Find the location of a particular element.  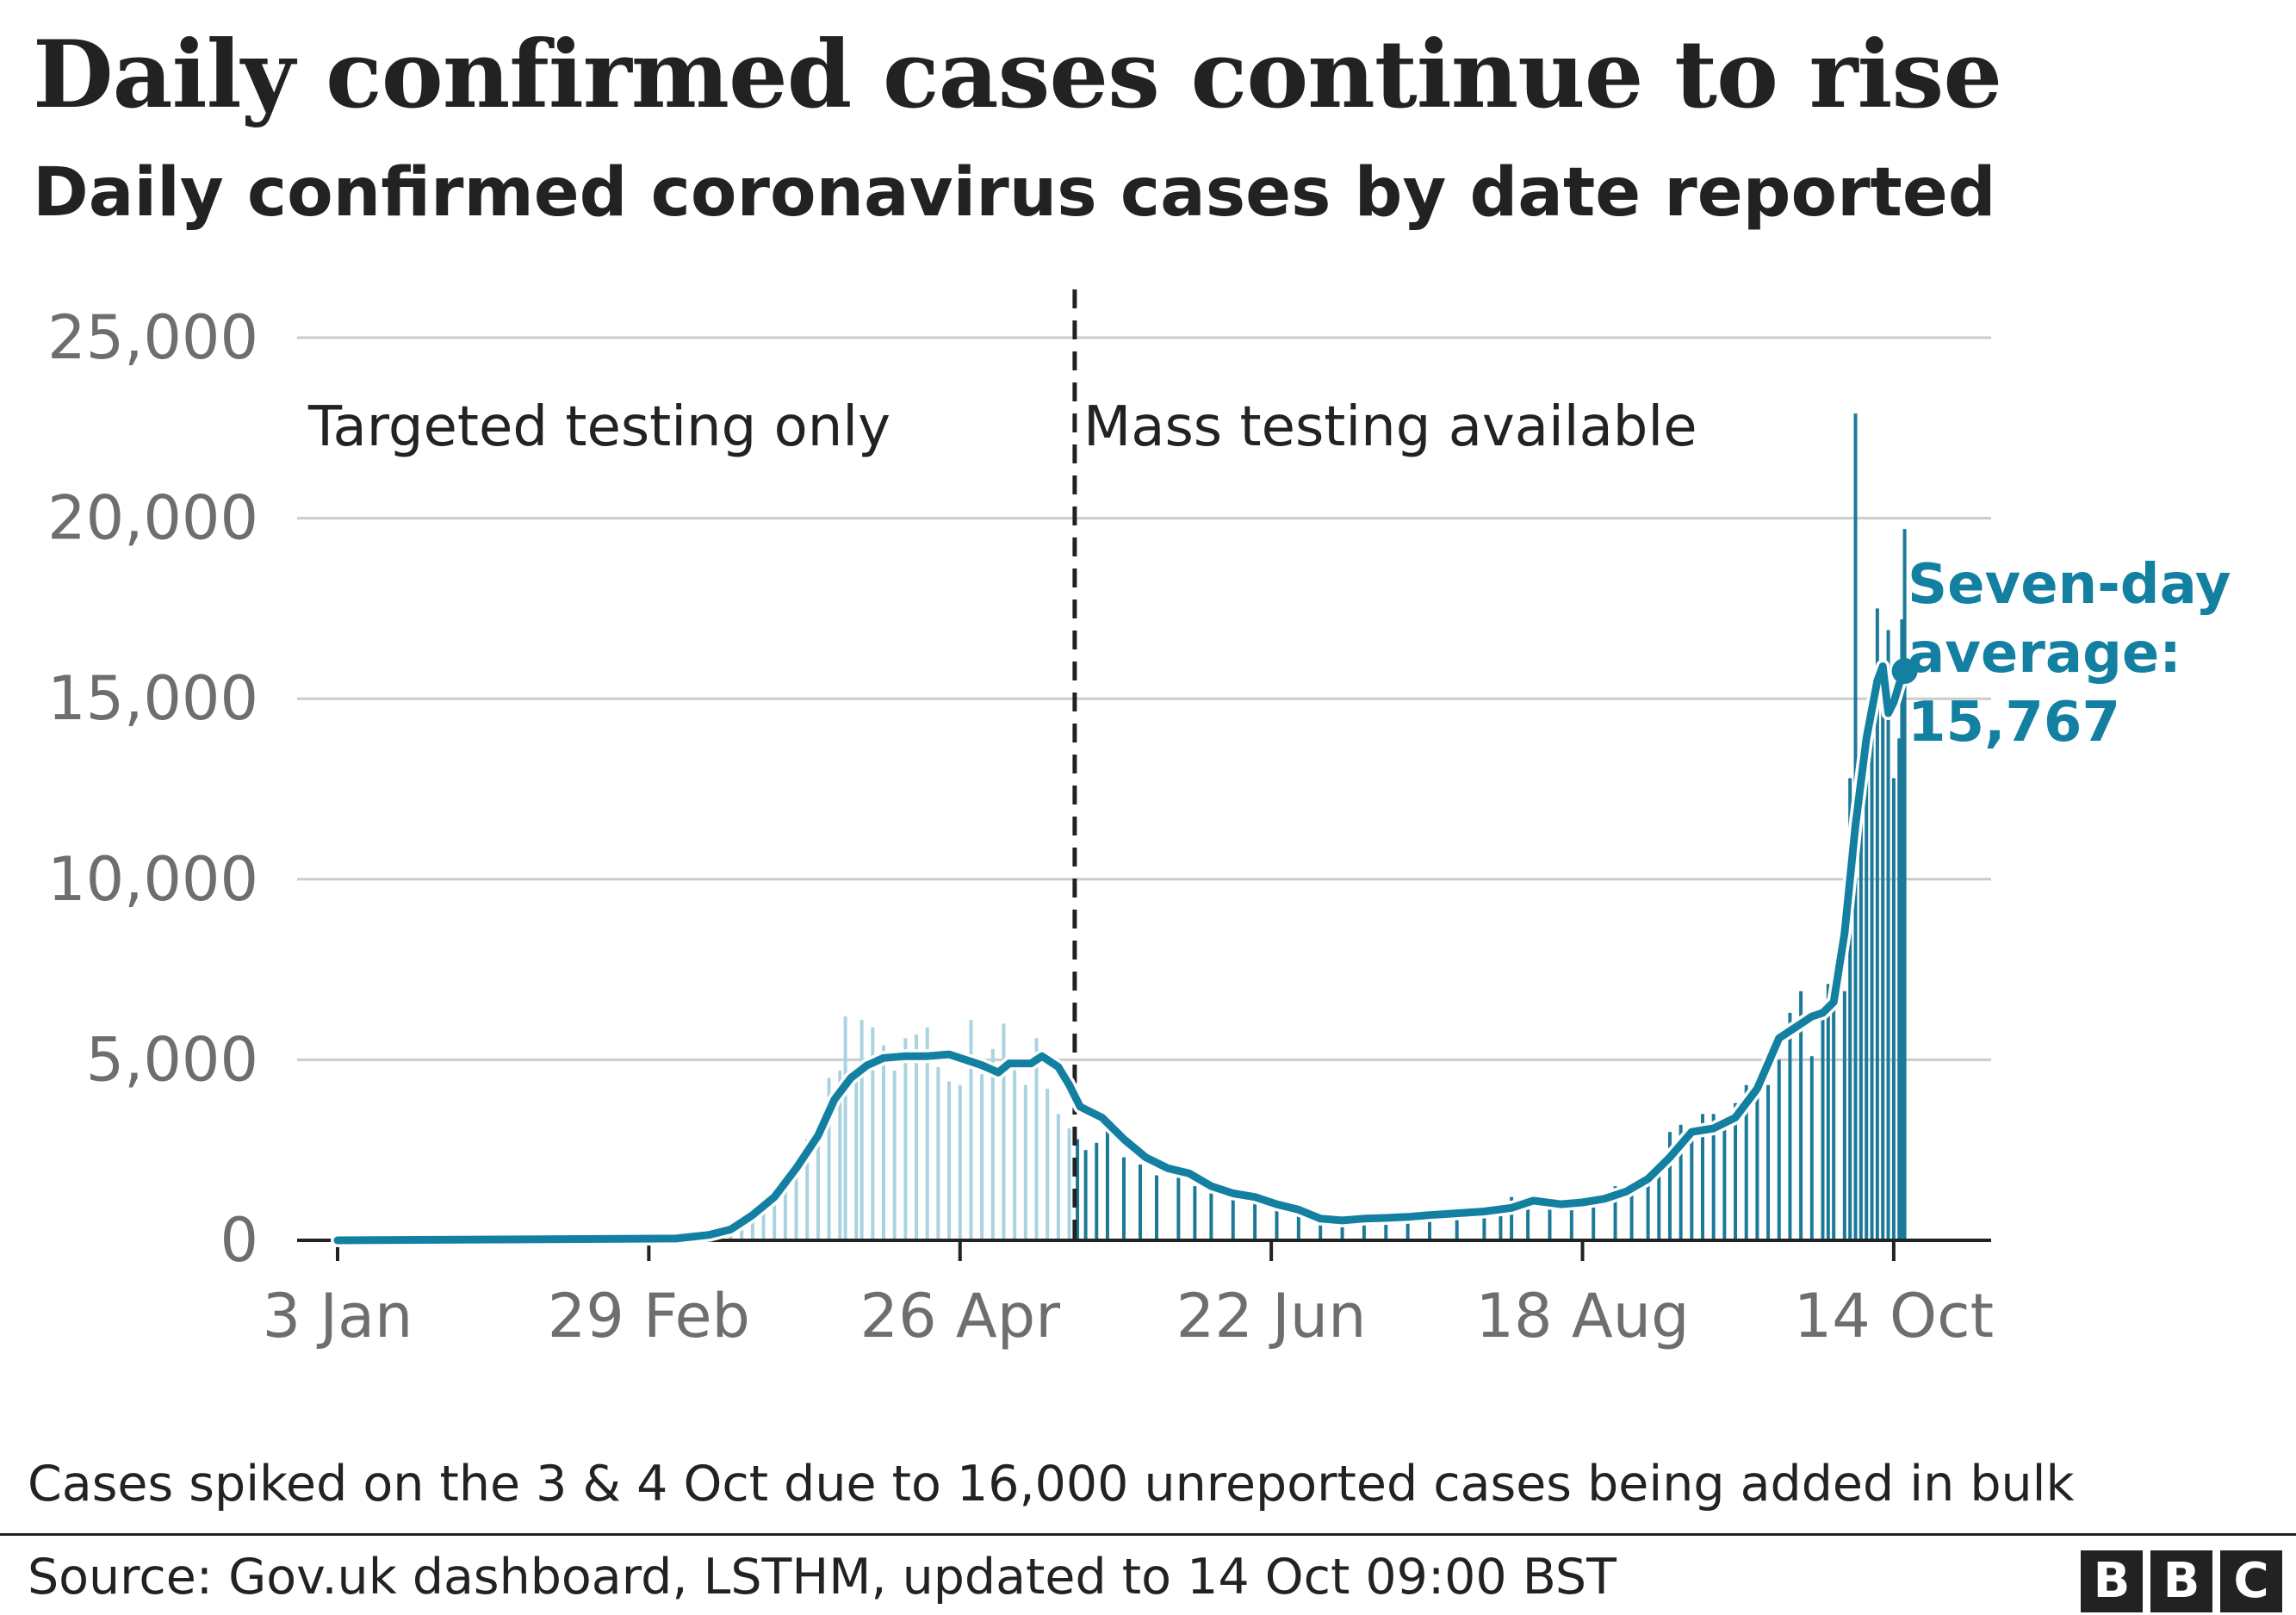

y-tick-label: 0 is located at coordinates (239, 1240).